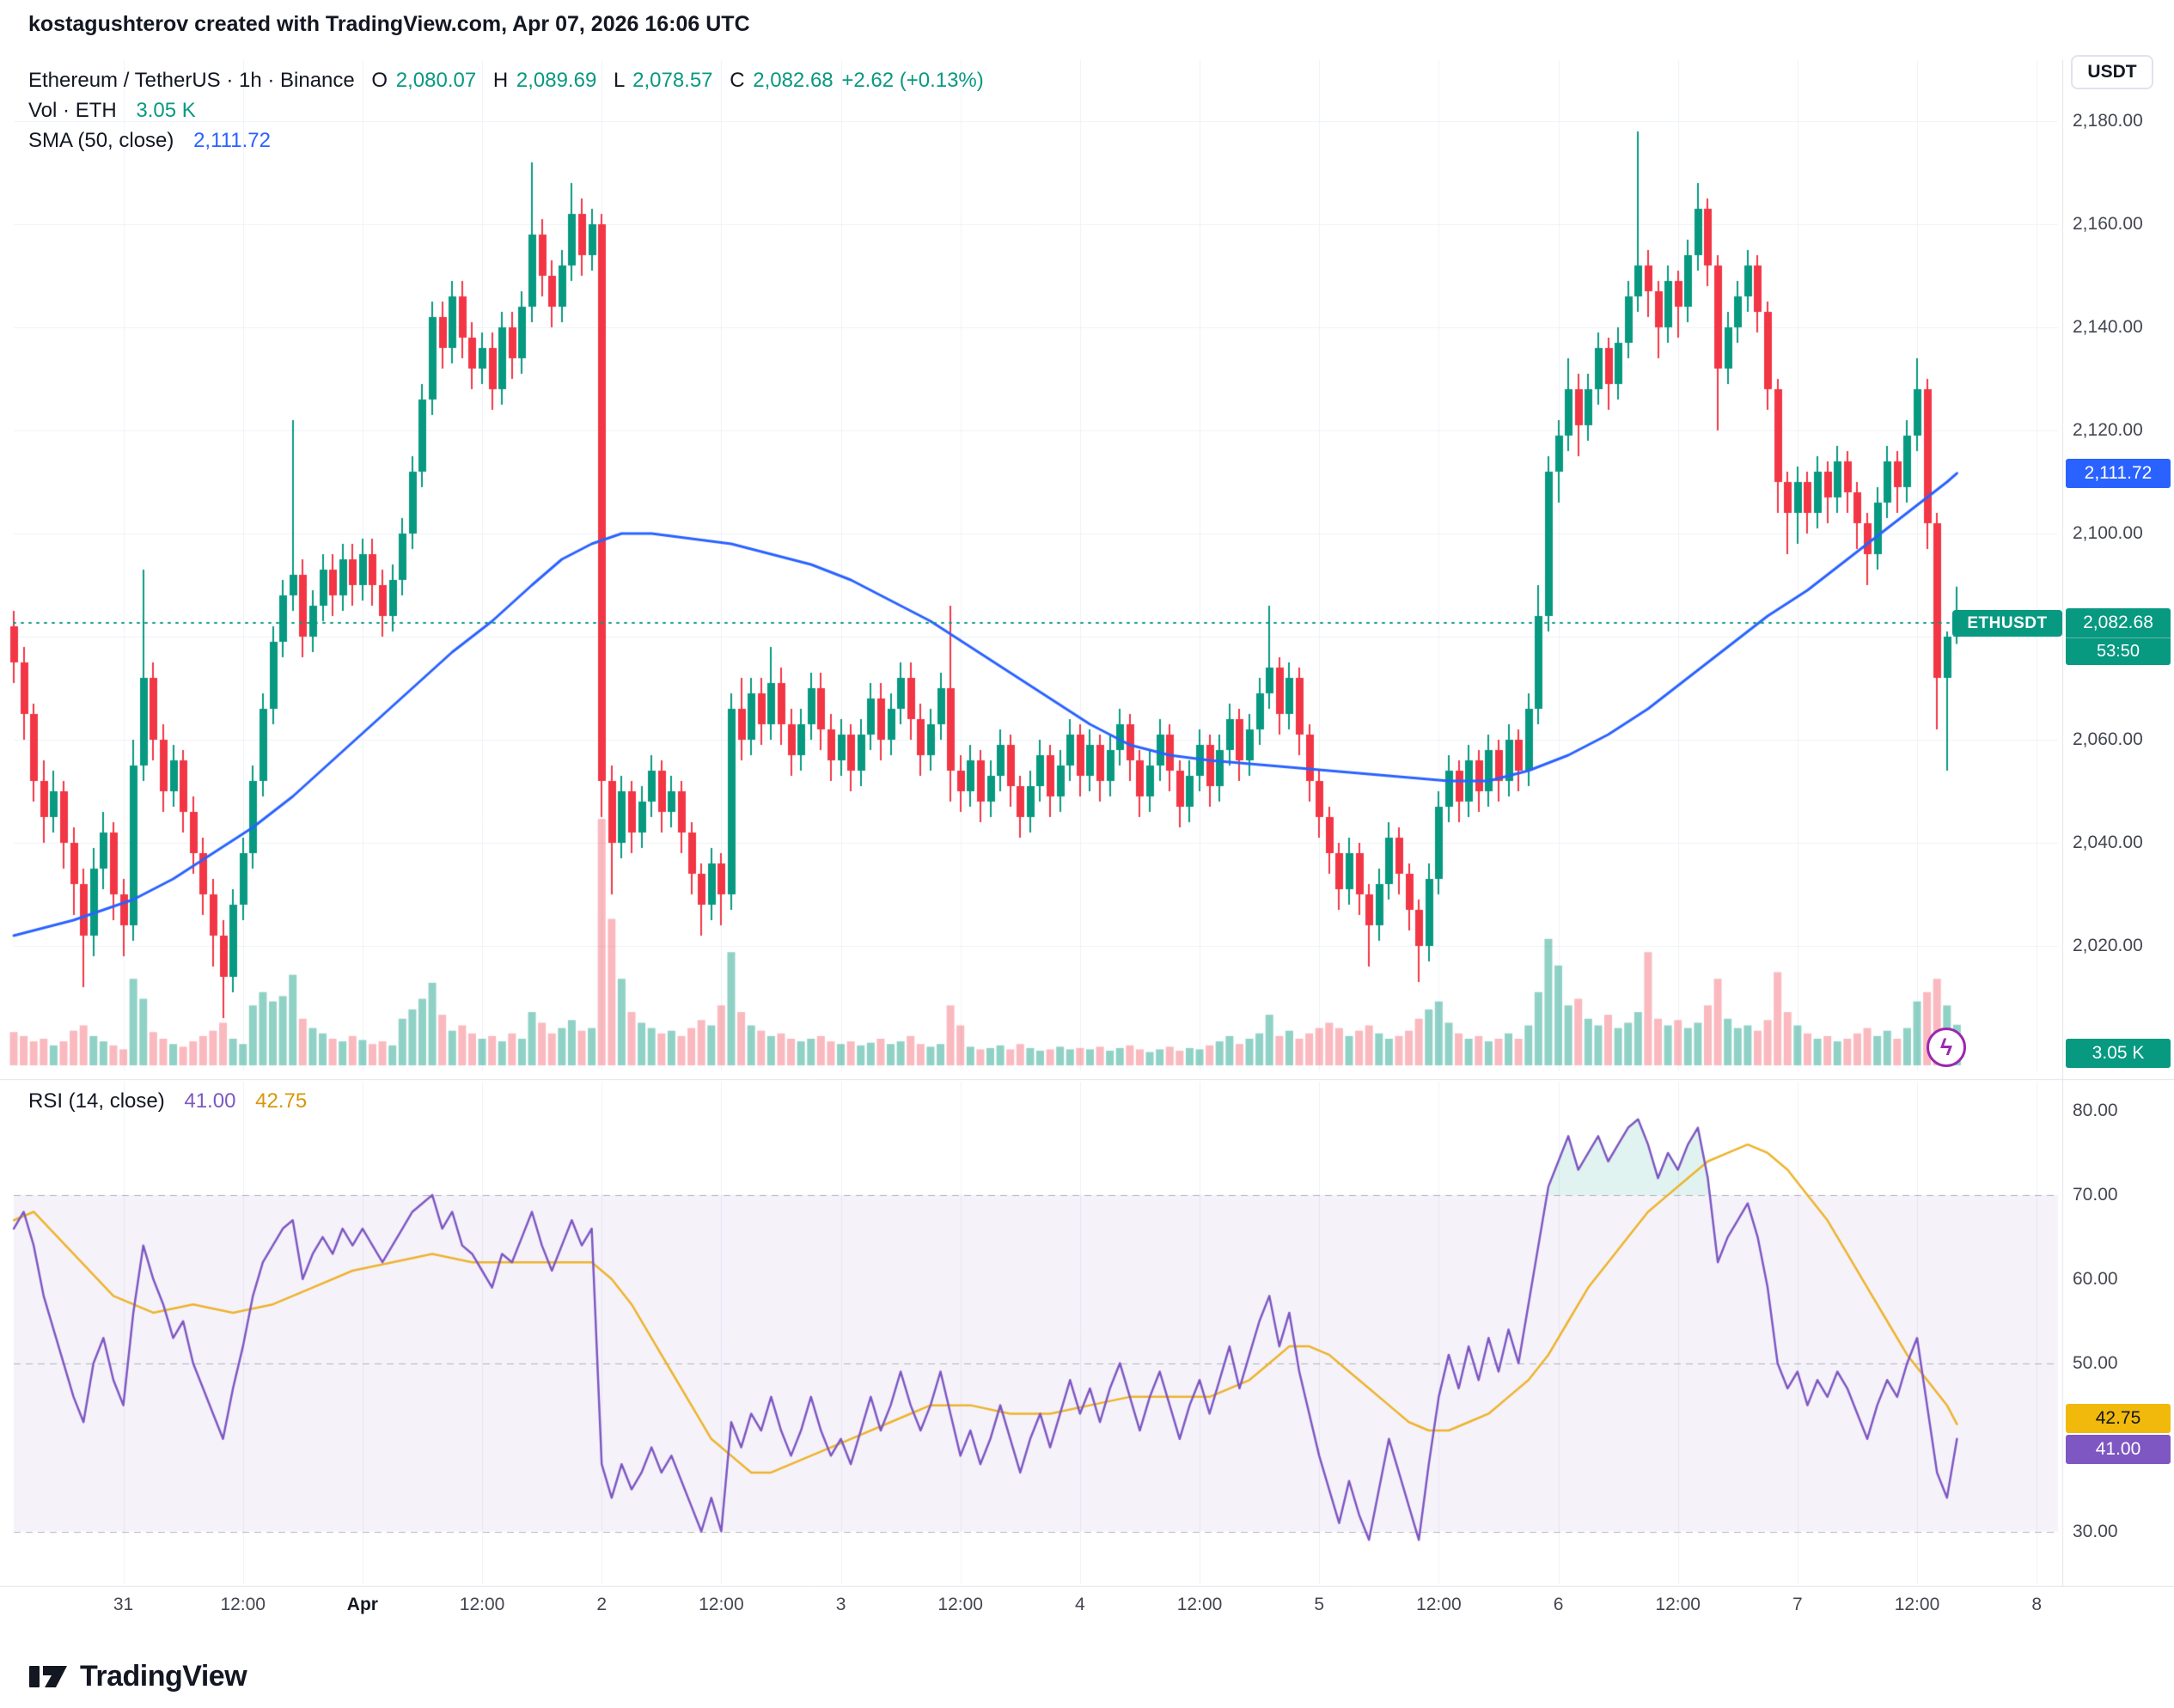 This screenshot has width=2174, height=1708. What do you see at coordinates (362, 1604) in the screenshot?
I see `time-axis-label: Apr` at bounding box center [362, 1604].